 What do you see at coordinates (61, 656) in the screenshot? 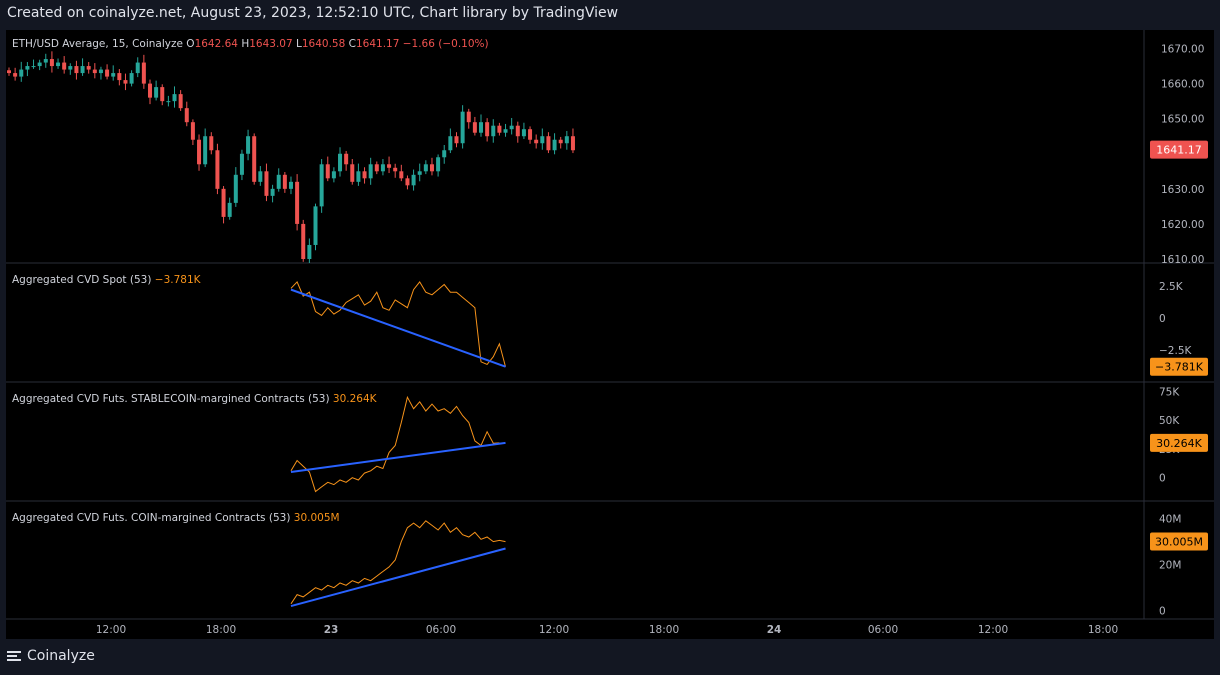
I see `brand-name: Coinalyze` at bounding box center [61, 656].